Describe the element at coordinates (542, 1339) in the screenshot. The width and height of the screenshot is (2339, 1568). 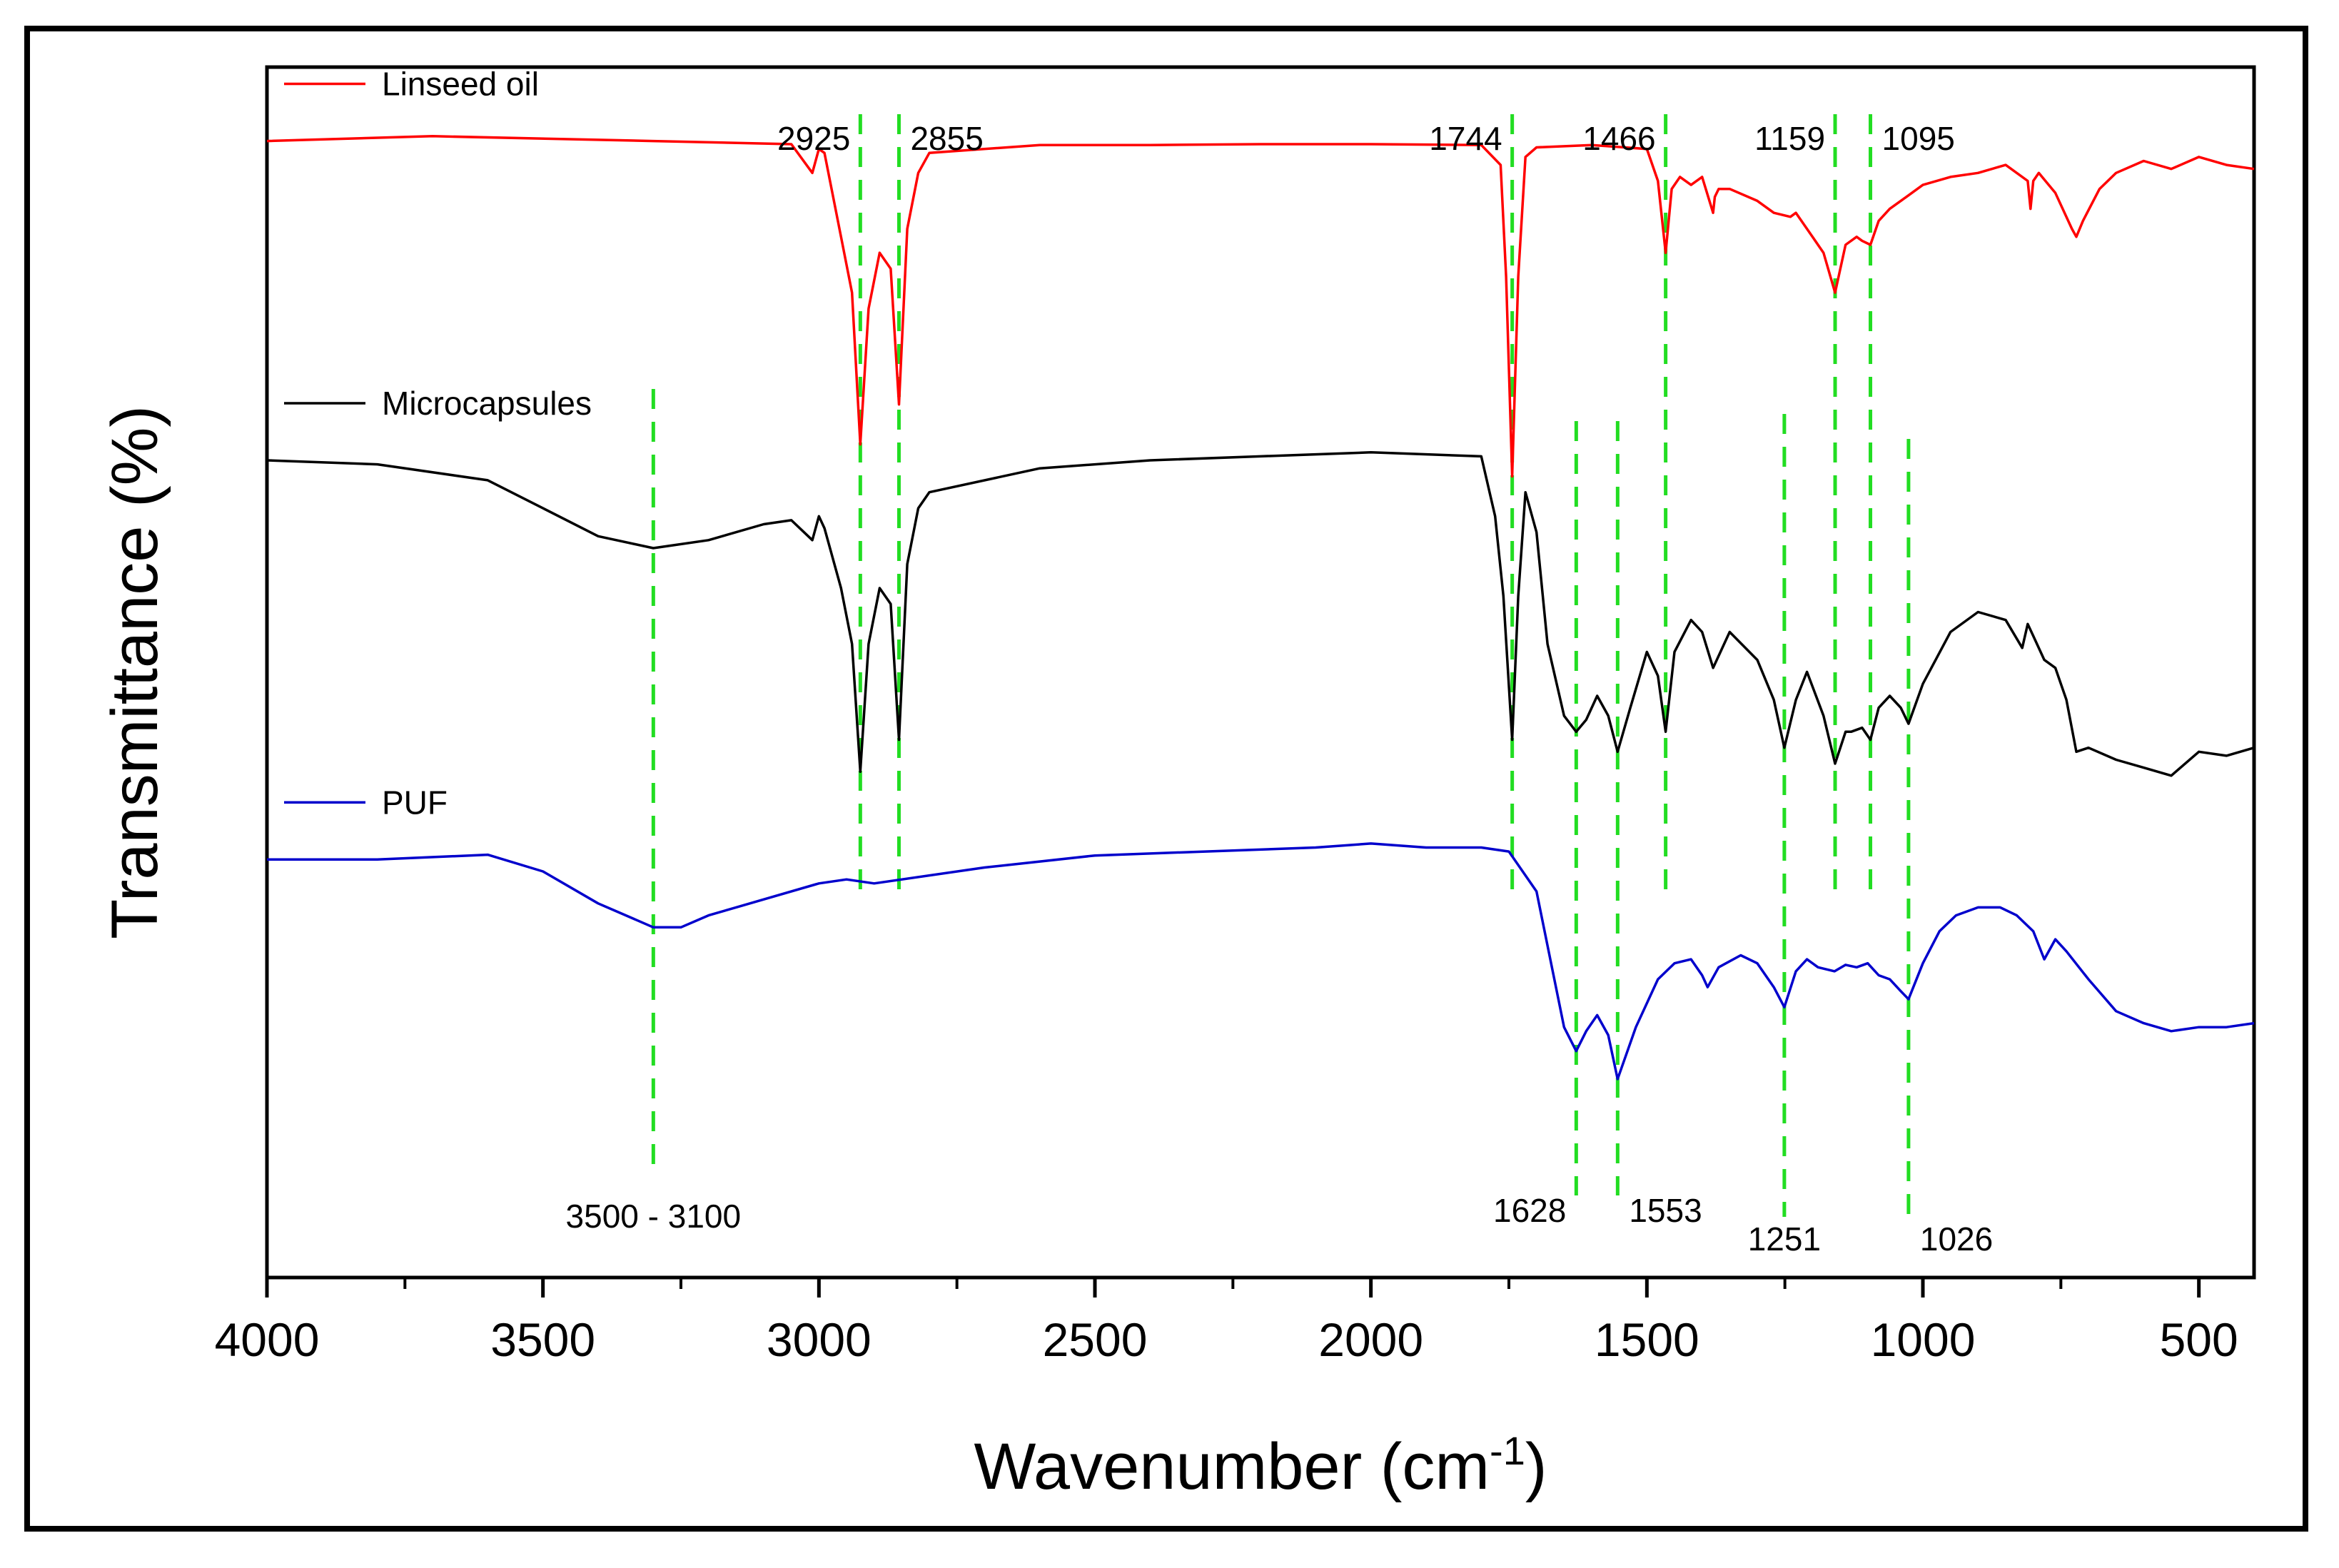
I see `x-tick-label: 3500` at that location.